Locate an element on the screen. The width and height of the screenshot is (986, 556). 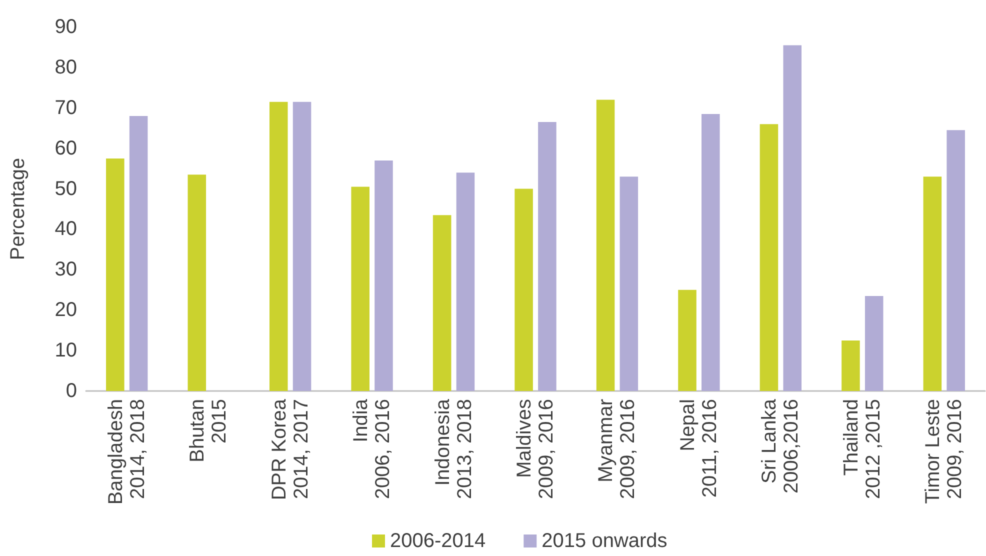
y-axis-title: Percentage is located at coordinates (18, 209).